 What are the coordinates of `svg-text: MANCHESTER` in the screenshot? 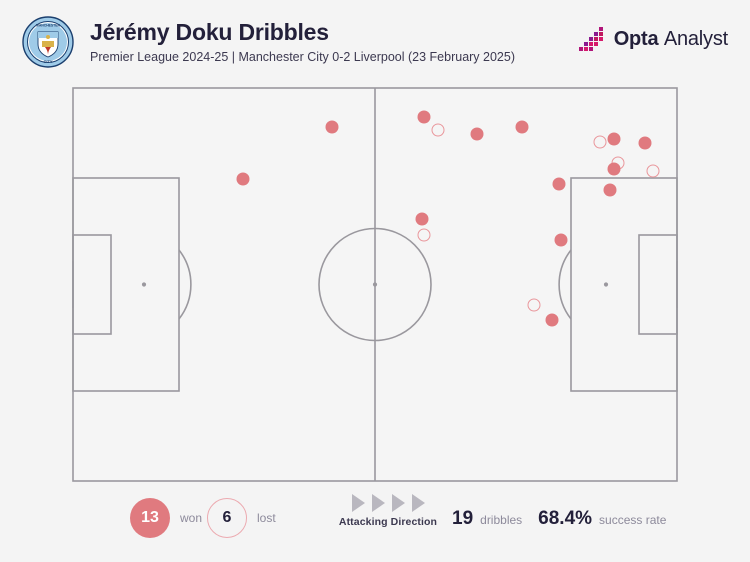 It's located at (48, 26).